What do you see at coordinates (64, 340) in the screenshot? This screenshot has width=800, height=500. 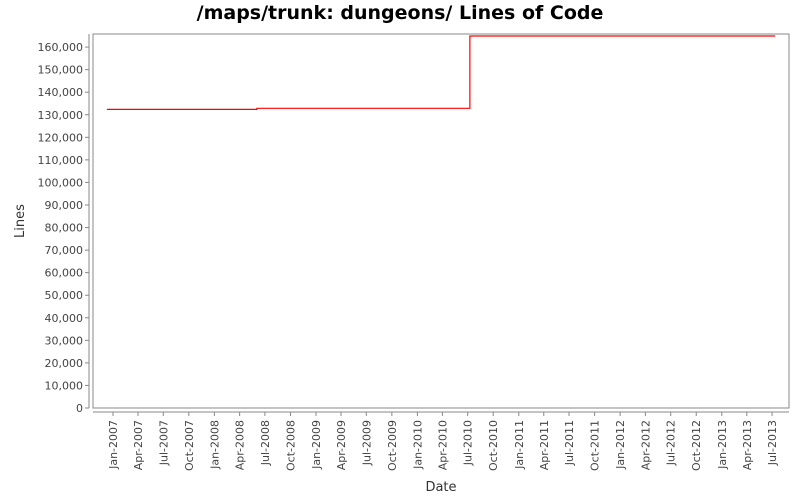 I see `y-tick-label: 30,000` at bounding box center [64, 340].